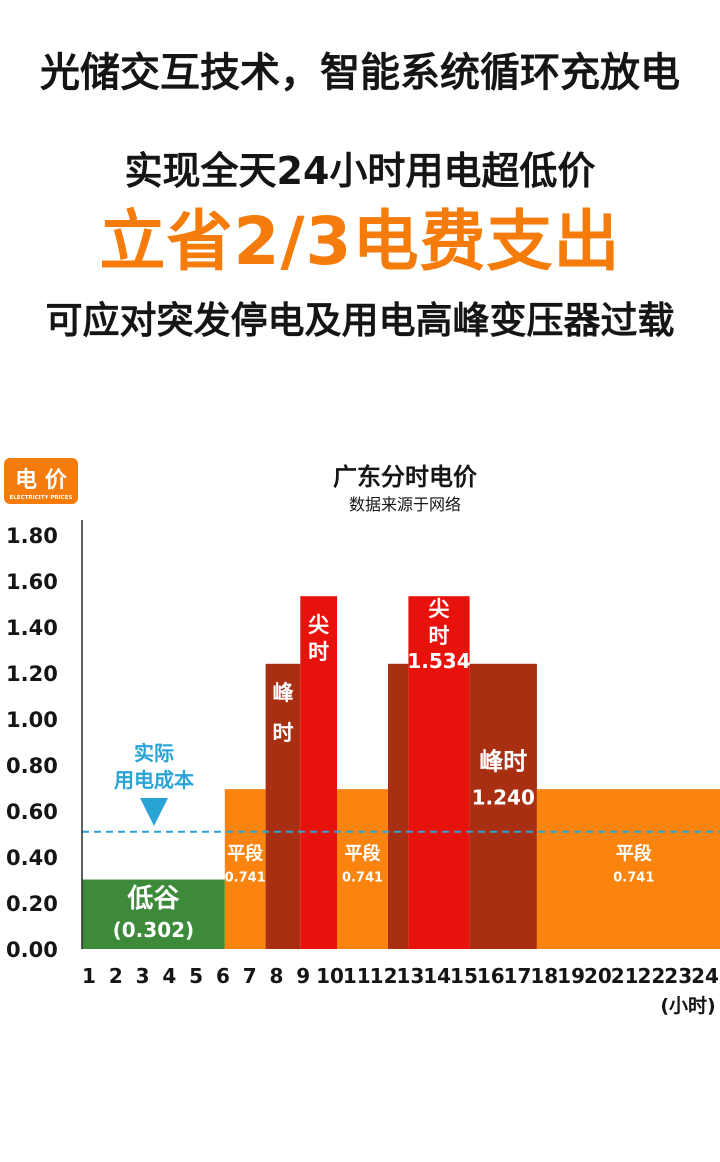 The width and height of the screenshot is (720, 1162). Describe the element at coordinates (437, 976) in the screenshot. I see `x-tick-label: 14` at that location.